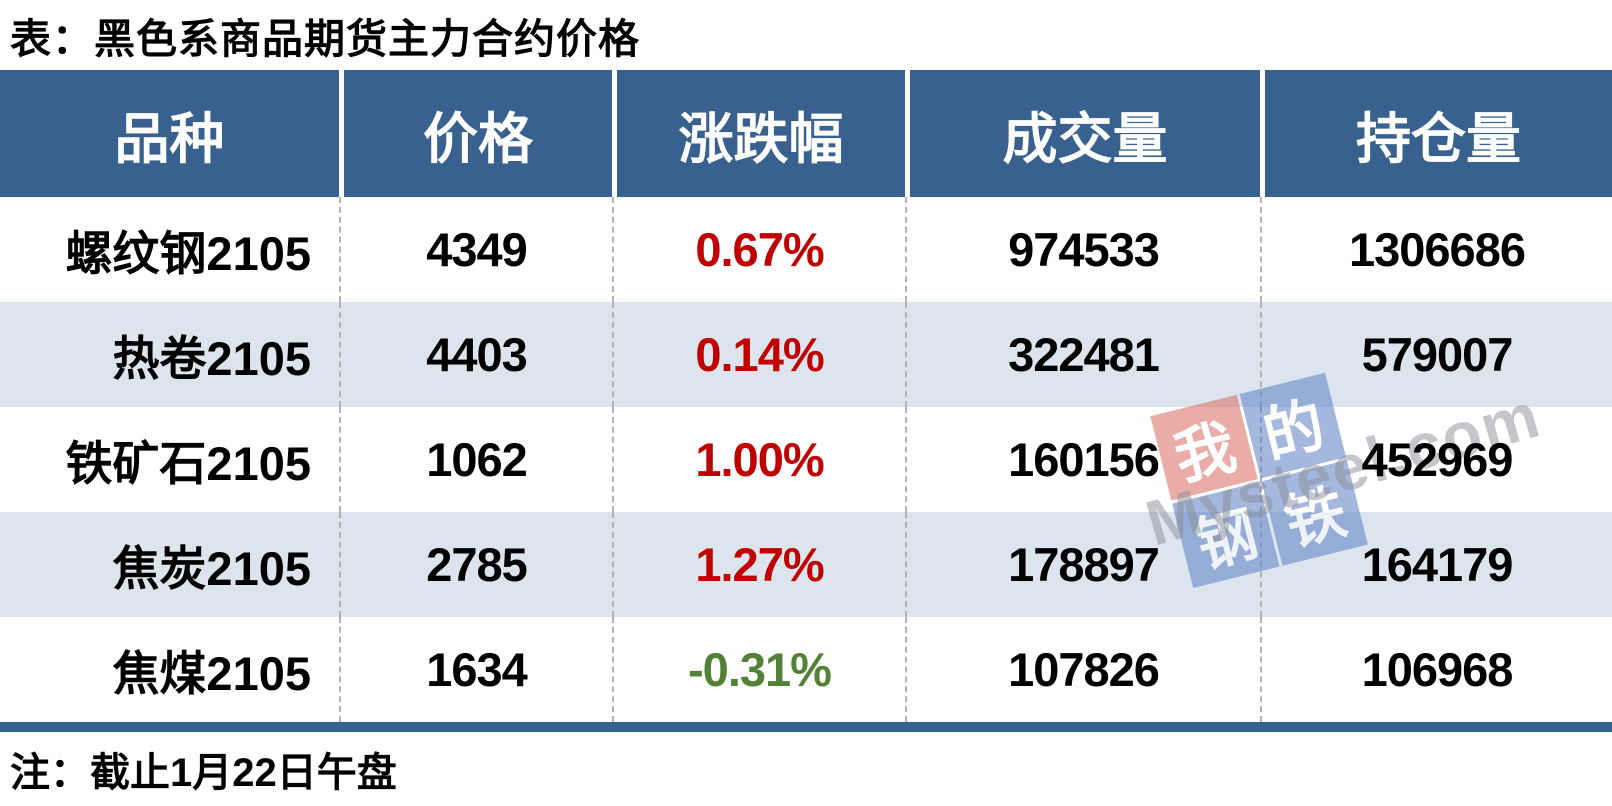 This screenshot has width=1612, height=806. Describe the element at coordinates (1436, 459) in the screenshot. I see `cell-open-interest: 452969` at that location.